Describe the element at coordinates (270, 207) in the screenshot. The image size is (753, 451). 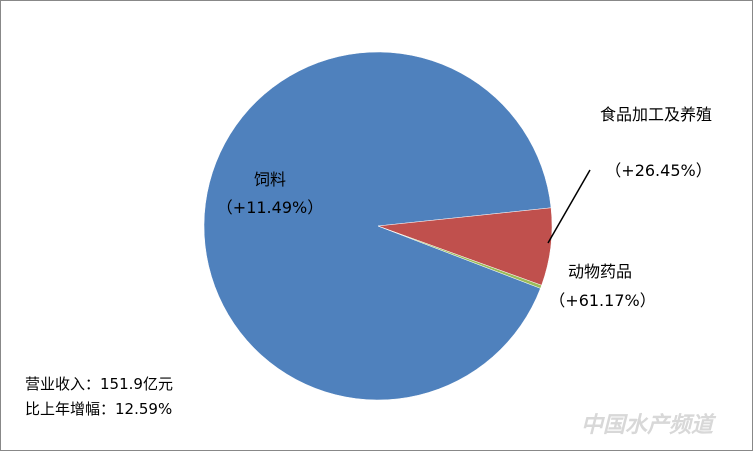
I see `growth-label: （+11.49%）` at that location.